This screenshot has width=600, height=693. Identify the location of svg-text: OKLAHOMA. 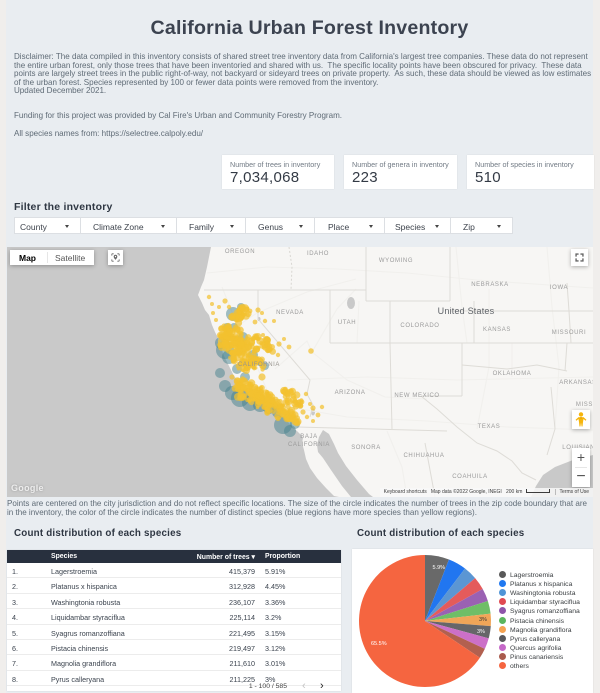
(512, 374).